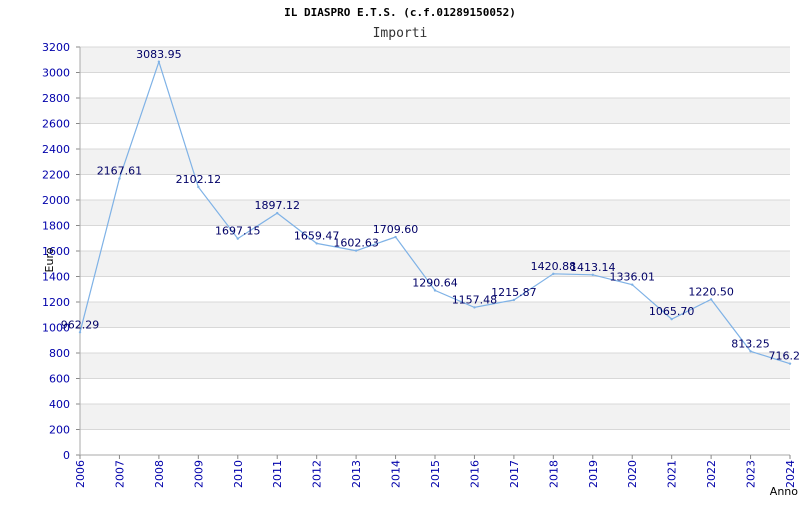 The height and width of the screenshot is (505, 800). I want to click on data-label: 1897.12, so click(277, 205).